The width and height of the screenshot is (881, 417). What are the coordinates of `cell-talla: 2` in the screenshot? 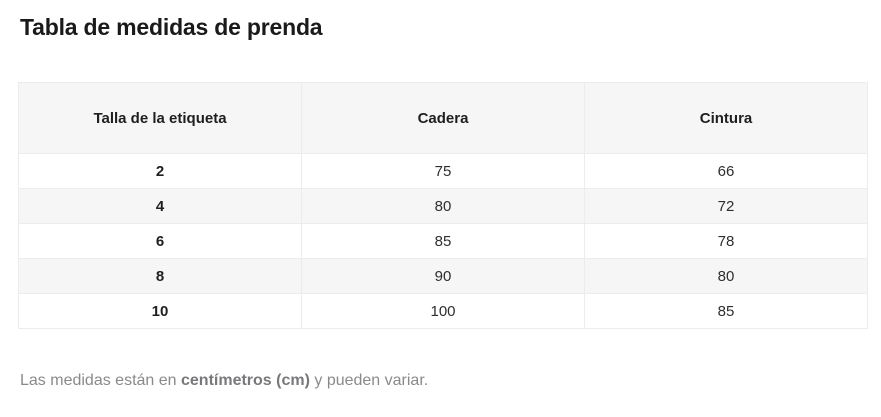 It's located at (160, 171).